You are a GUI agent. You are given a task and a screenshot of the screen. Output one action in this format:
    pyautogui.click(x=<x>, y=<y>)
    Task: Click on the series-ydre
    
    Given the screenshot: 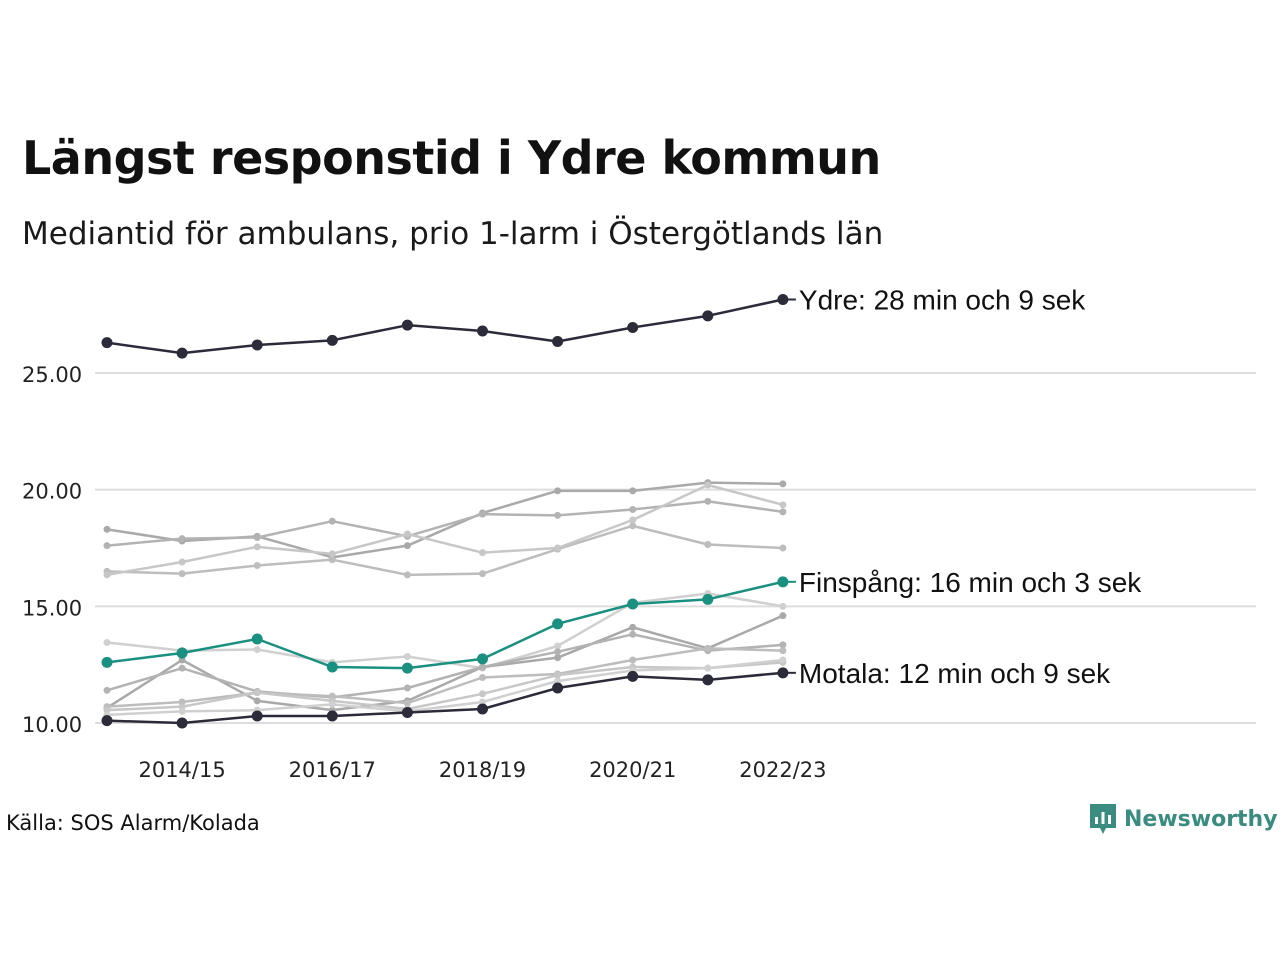 What is the action you would take?
    pyautogui.click(x=445, y=326)
    